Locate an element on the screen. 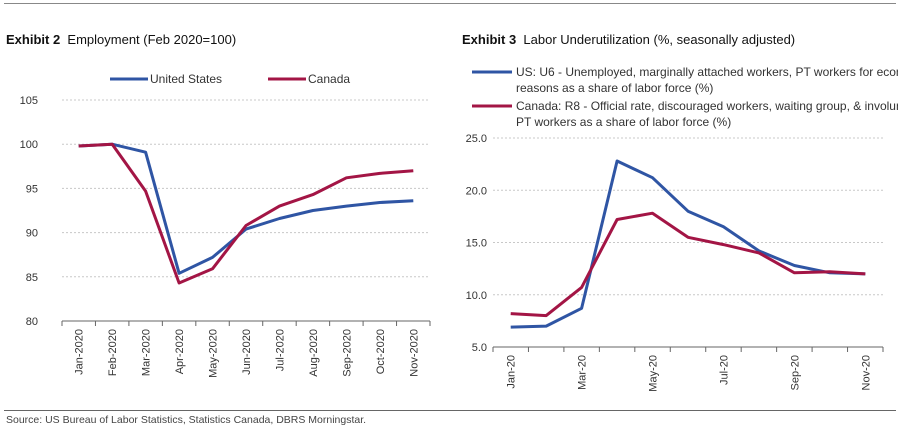 This screenshot has width=898, height=433. ex3-xtick-label: Mar-20 is located at coordinates (583, 372).